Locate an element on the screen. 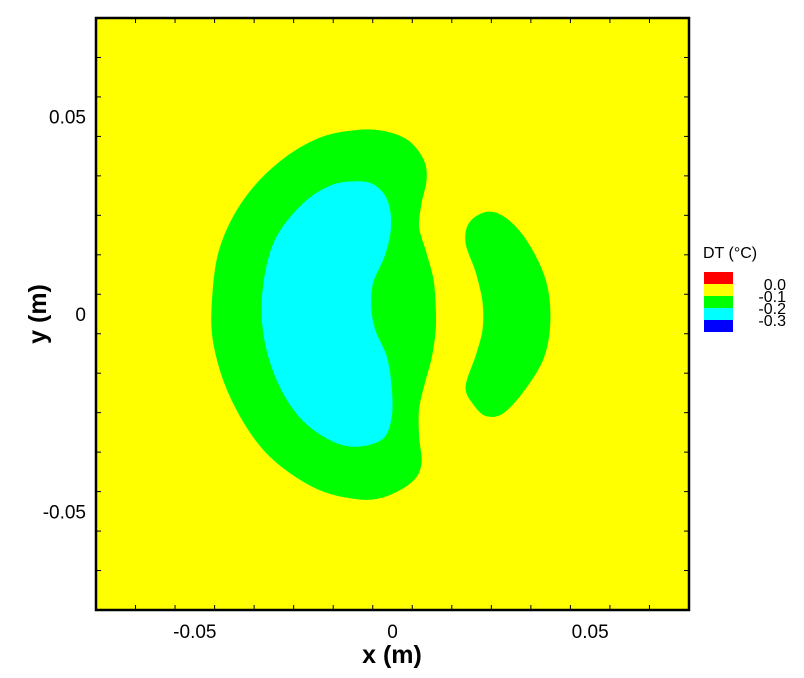 This screenshot has height=678, width=804. legend-title: DT (°C) is located at coordinates (730, 253).